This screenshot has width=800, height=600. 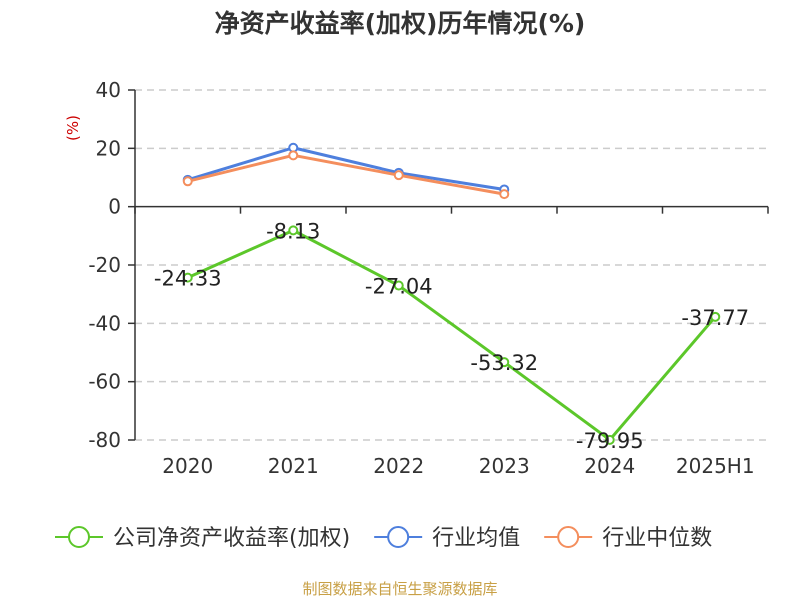 I want to click on y-tick-label: -60, so click(x=104, y=382).